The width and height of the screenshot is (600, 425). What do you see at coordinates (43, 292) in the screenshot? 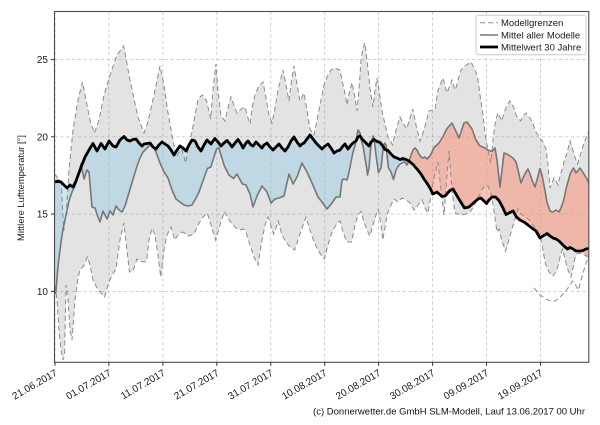
I see `svg-text: 10` at bounding box center [43, 292].